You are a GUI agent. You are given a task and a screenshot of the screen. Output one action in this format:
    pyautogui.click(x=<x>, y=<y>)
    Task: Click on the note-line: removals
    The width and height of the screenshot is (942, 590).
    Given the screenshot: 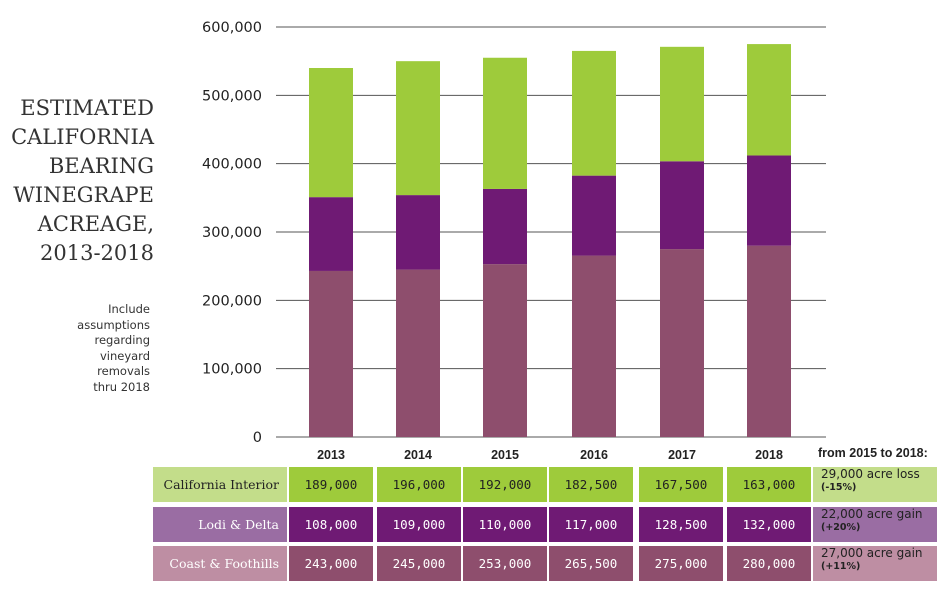 What is the action you would take?
    pyautogui.click(x=123, y=371)
    